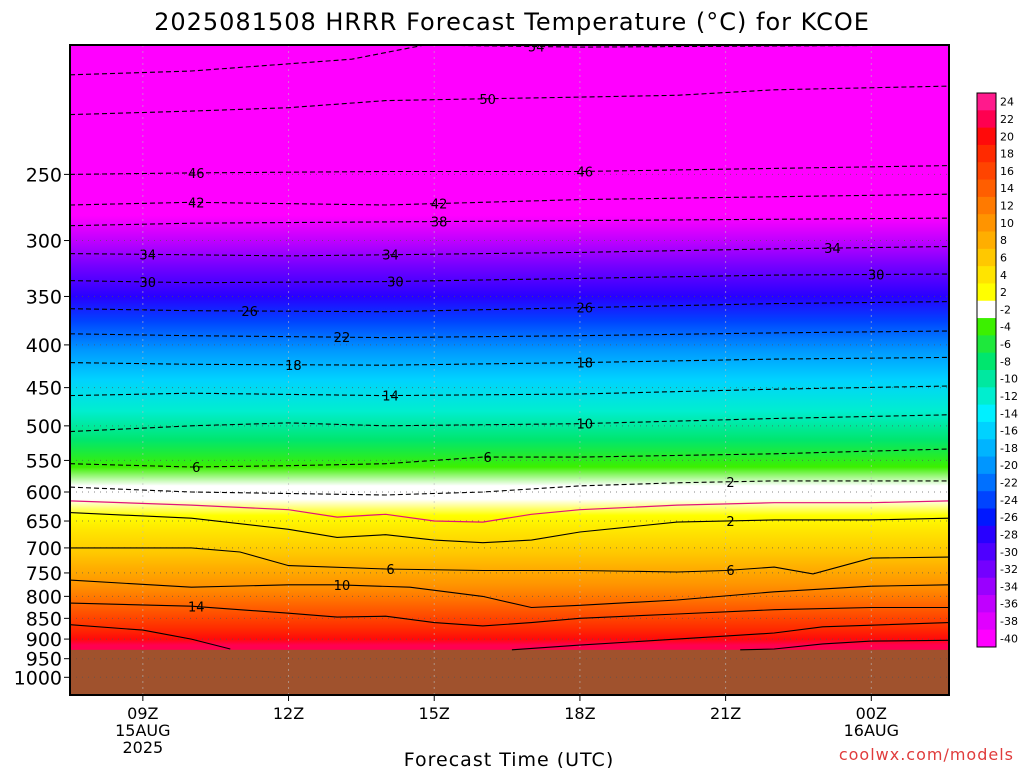 This screenshot has height=768, width=1024. I want to click on colorbar-label: -18, so click(1009, 448).